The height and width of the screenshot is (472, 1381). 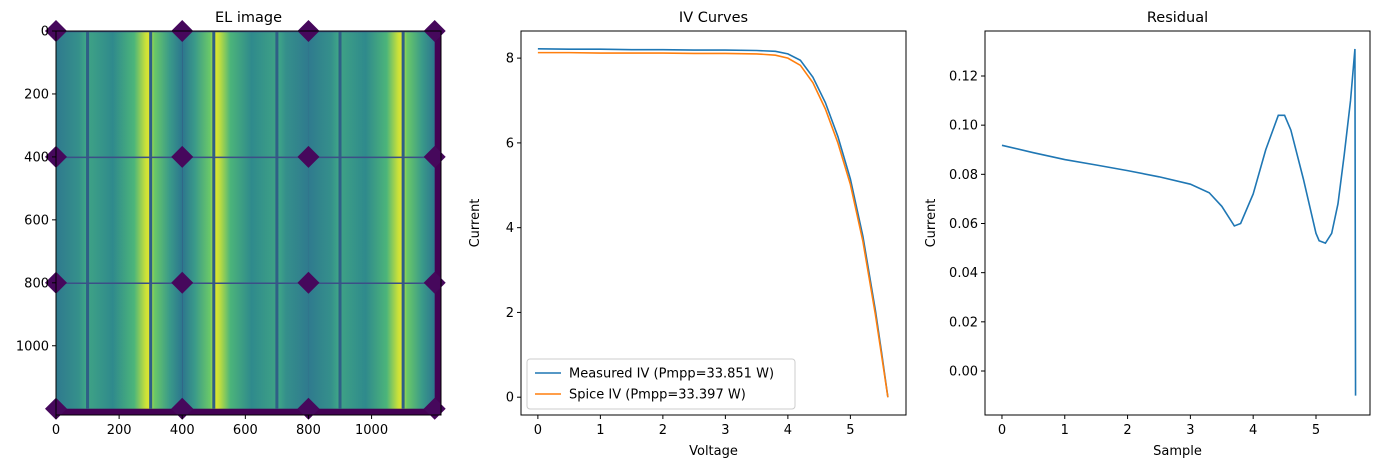 I want to click on y-tick-label: 200, so click(x=36, y=94).